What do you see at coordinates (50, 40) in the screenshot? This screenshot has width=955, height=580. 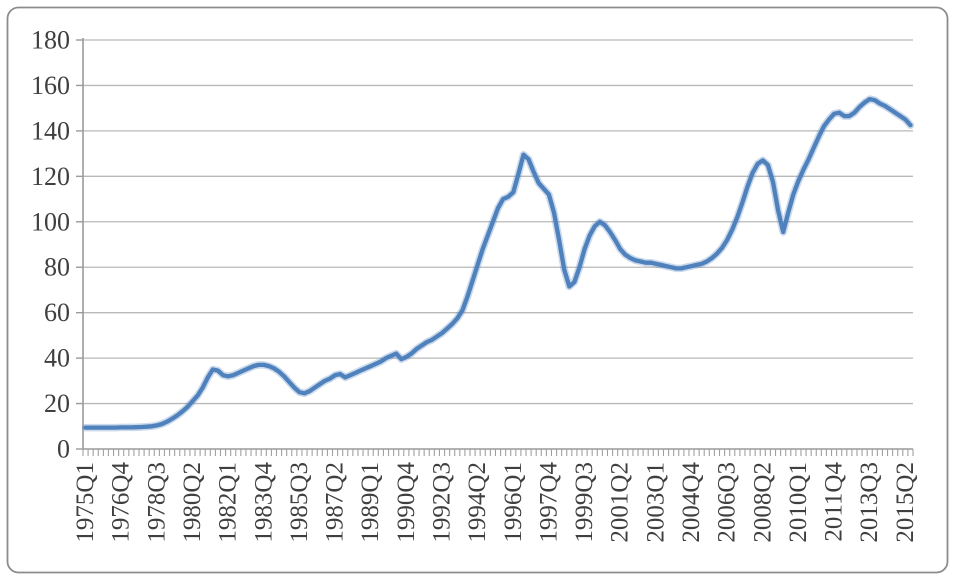 I see `y-axis-label: 180` at bounding box center [50, 40].